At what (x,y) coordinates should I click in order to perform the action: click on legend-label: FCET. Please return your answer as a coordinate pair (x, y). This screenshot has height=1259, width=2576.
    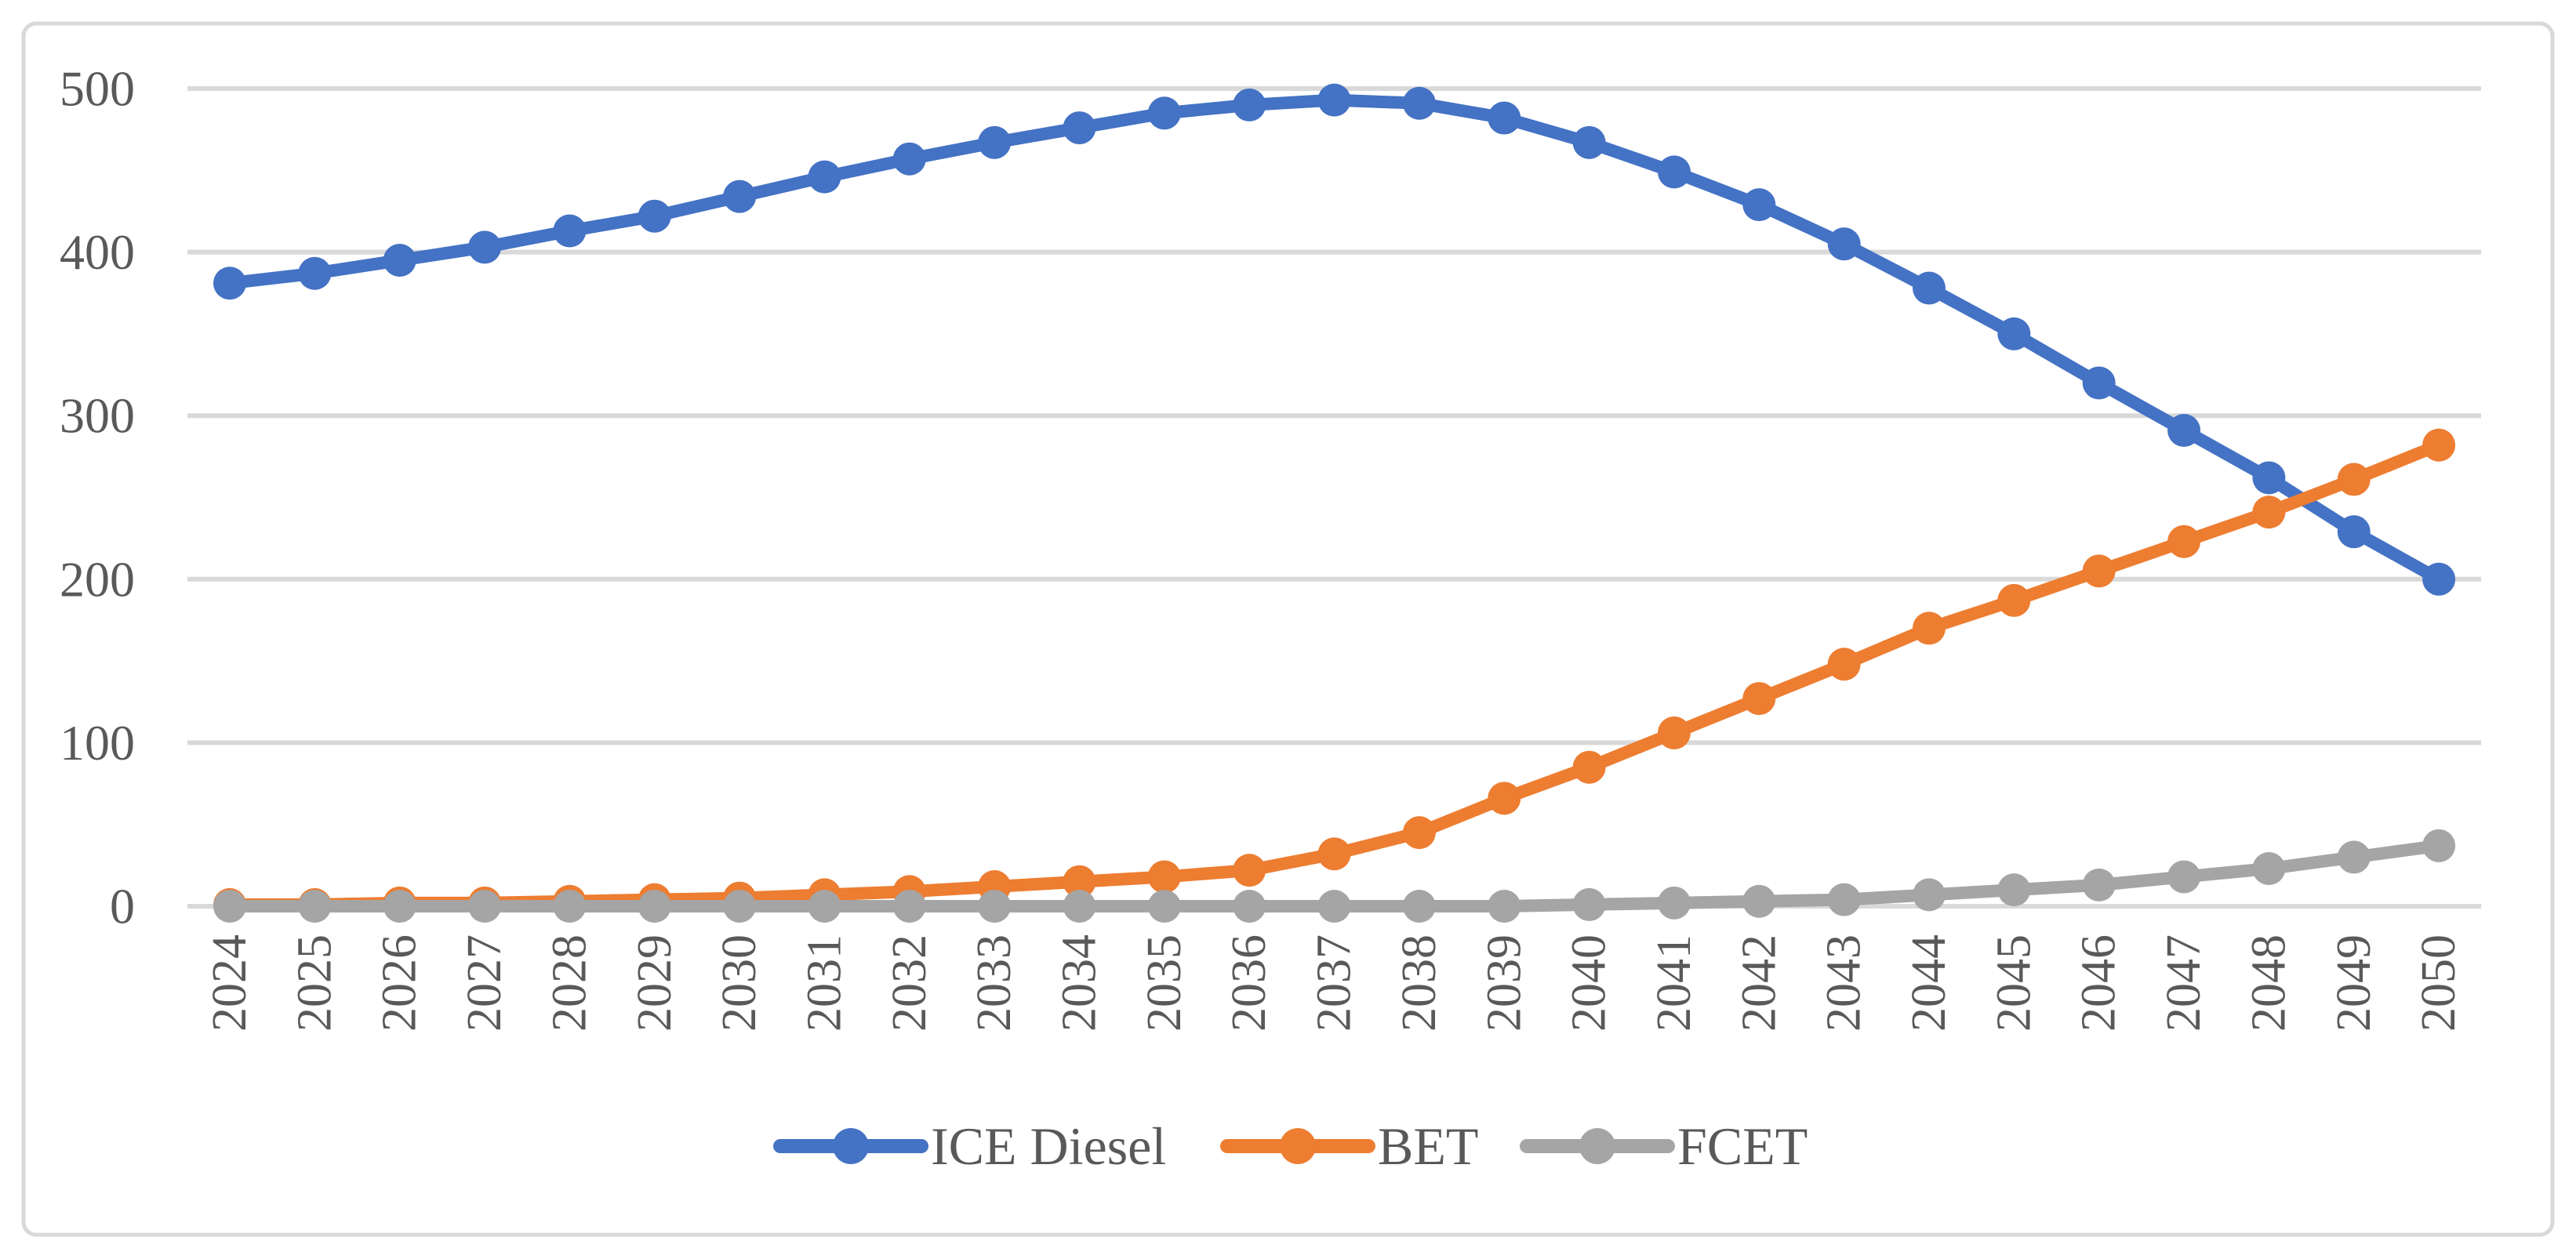
    Looking at the image, I should click on (1742, 1146).